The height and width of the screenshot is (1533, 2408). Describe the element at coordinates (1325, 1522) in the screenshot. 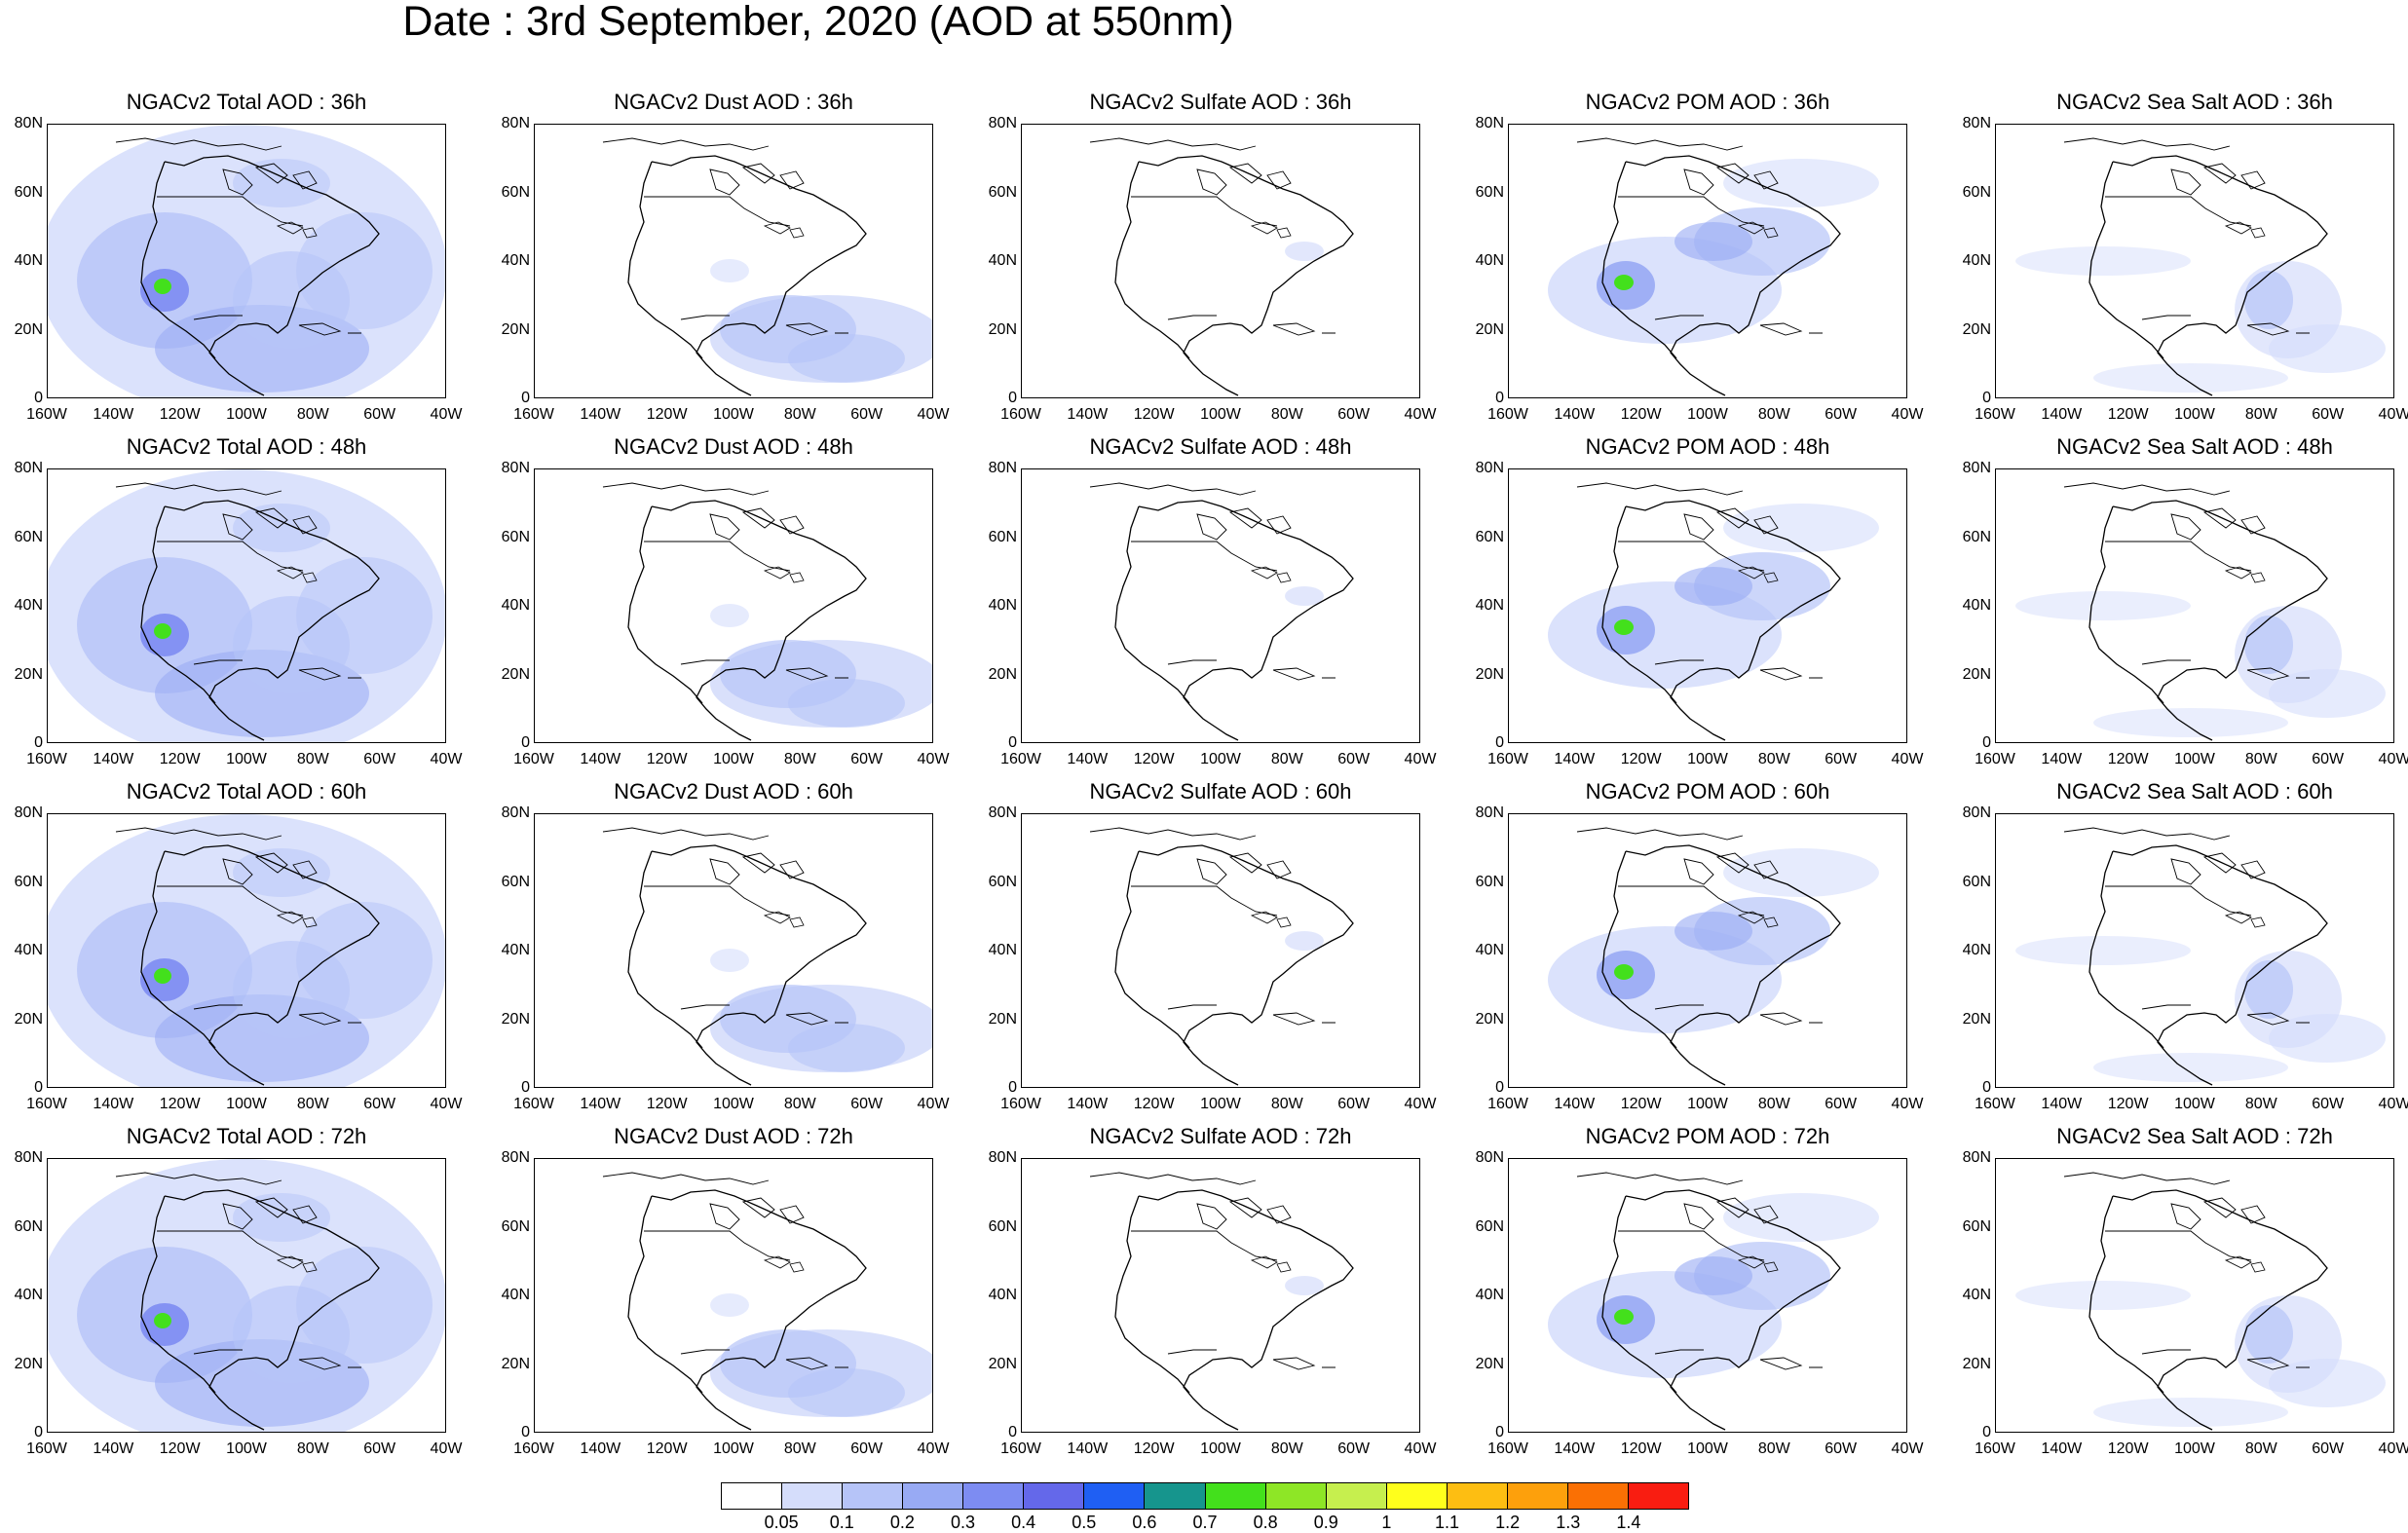

I see `colorbar-label: 0.9` at that location.